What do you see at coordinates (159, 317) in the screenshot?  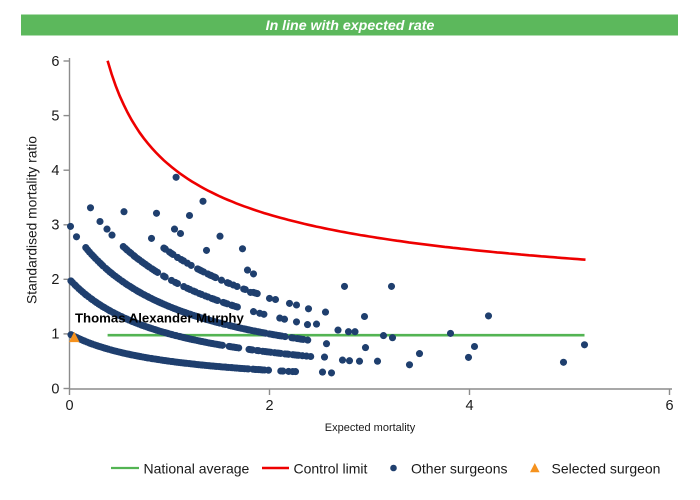 I see `svg-text: Thomas Alexander Murphy` at bounding box center [159, 317].